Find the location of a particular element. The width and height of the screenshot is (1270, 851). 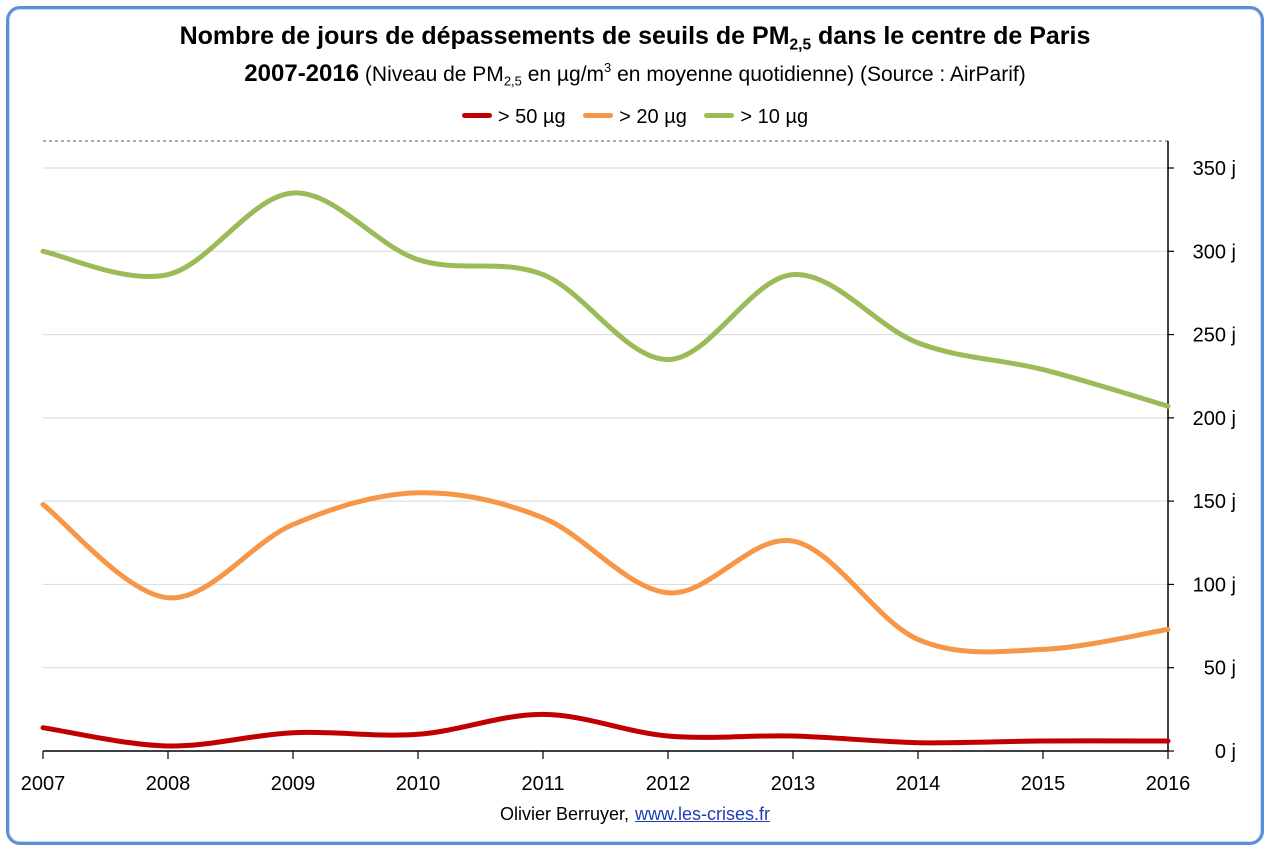

x-tick-label: 2010 is located at coordinates (418, 784).